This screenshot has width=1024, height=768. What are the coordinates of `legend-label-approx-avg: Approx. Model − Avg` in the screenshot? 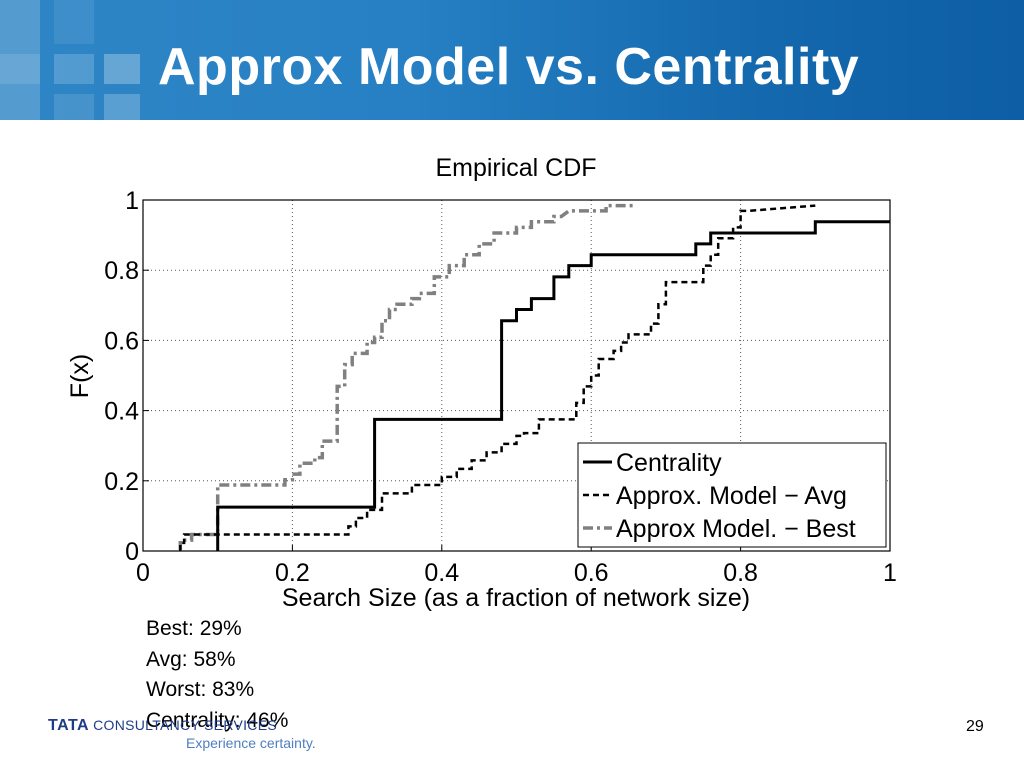 It's located at (731, 496).